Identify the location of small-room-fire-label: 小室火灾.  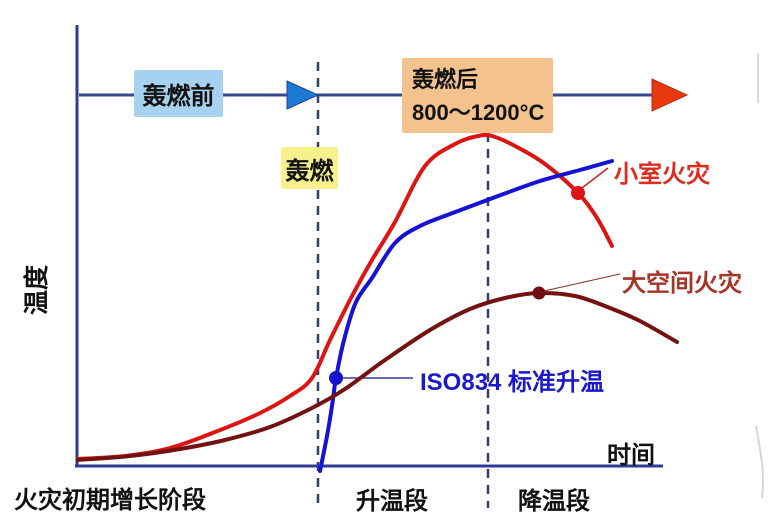
(662, 174).